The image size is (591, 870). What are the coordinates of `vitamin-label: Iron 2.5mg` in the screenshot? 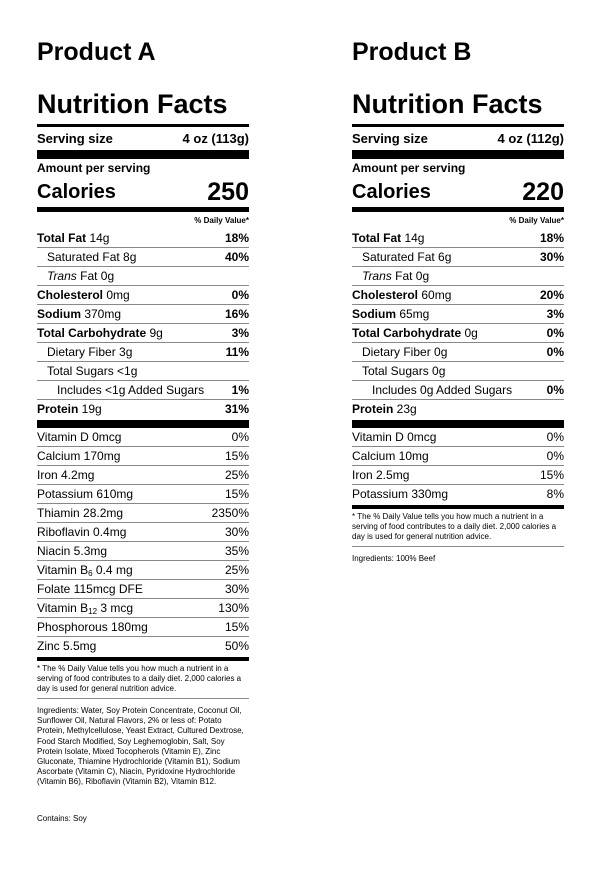 It's located at (380, 475).